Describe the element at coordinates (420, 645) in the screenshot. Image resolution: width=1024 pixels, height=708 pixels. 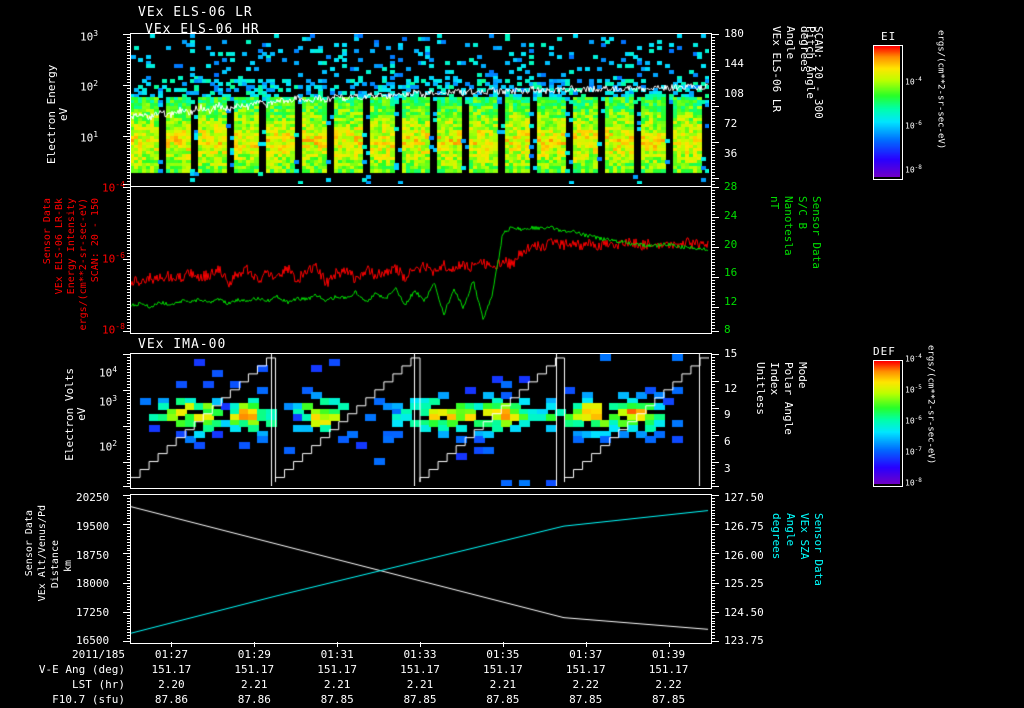
I see `time-axis-tickmarks` at that location.